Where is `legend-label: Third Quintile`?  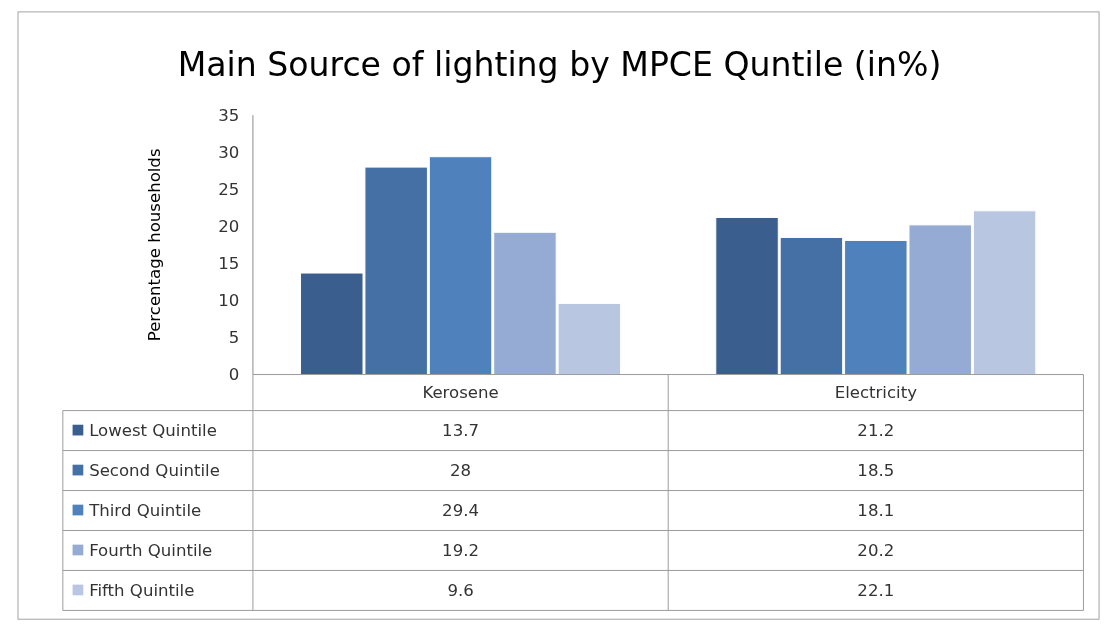 legend-label: Third Quintile is located at coordinates (145, 511).